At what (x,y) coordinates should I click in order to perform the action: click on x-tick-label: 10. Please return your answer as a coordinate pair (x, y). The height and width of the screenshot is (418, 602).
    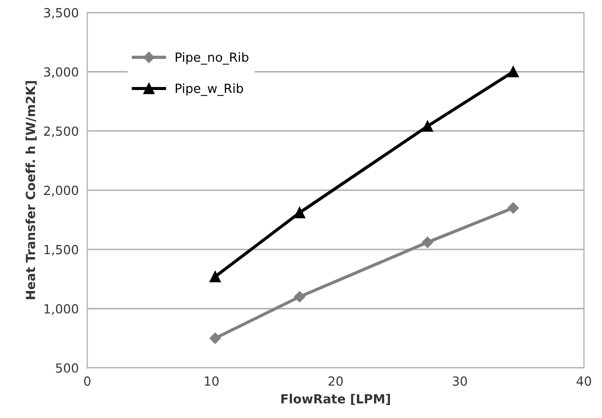
    Looking at the image, I should click on (211, 381).